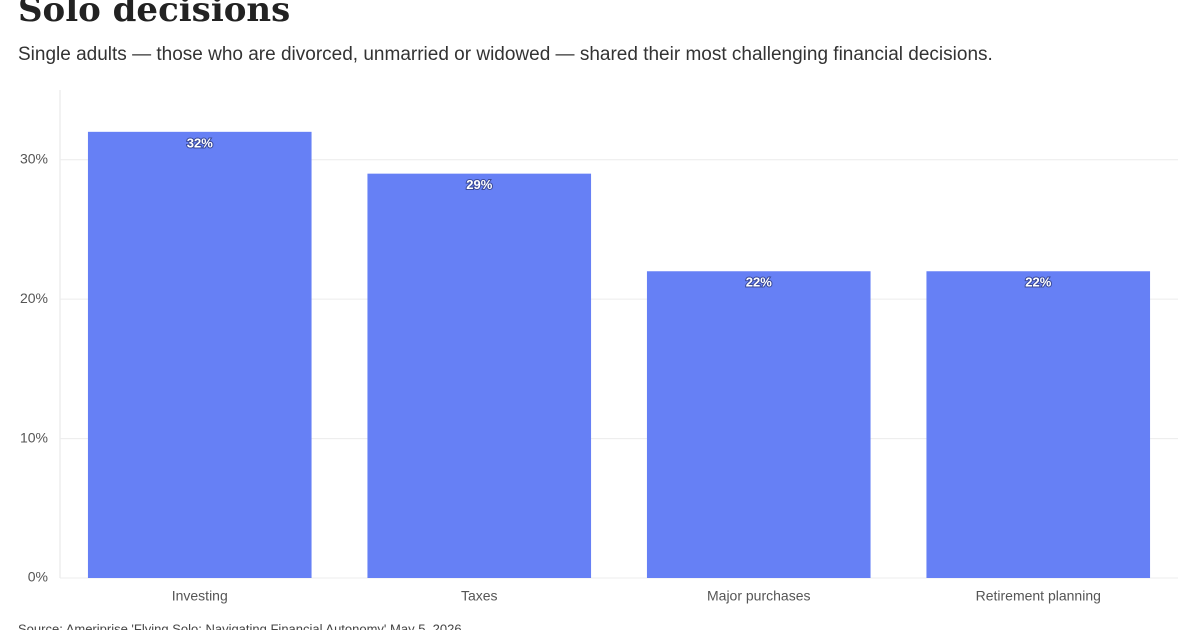 The width and height of the screenshot is (1200, 630). I want to click on x-tick-label: Major purchases, so click(759, 596).